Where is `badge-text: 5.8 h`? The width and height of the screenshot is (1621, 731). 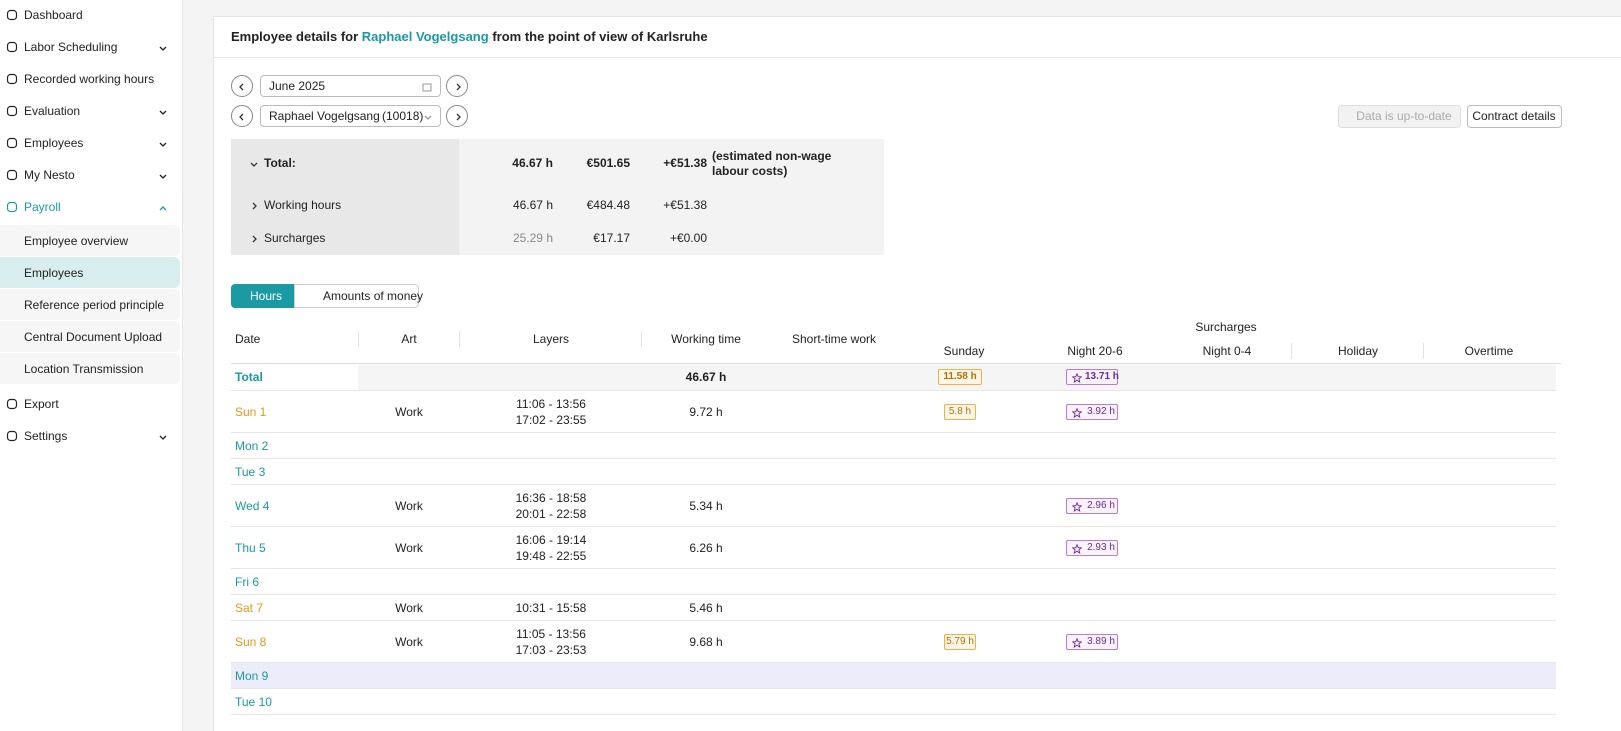 badge-text: 5.8 h is located at coordinates (960, 411).